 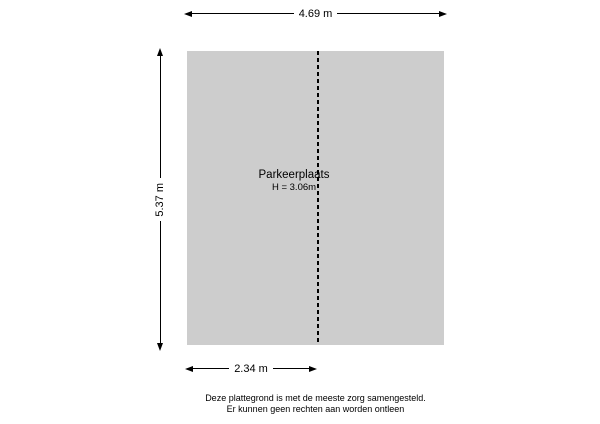 I want to click on dimension-top-label: 4.69 m, so click(x=315, y=13).